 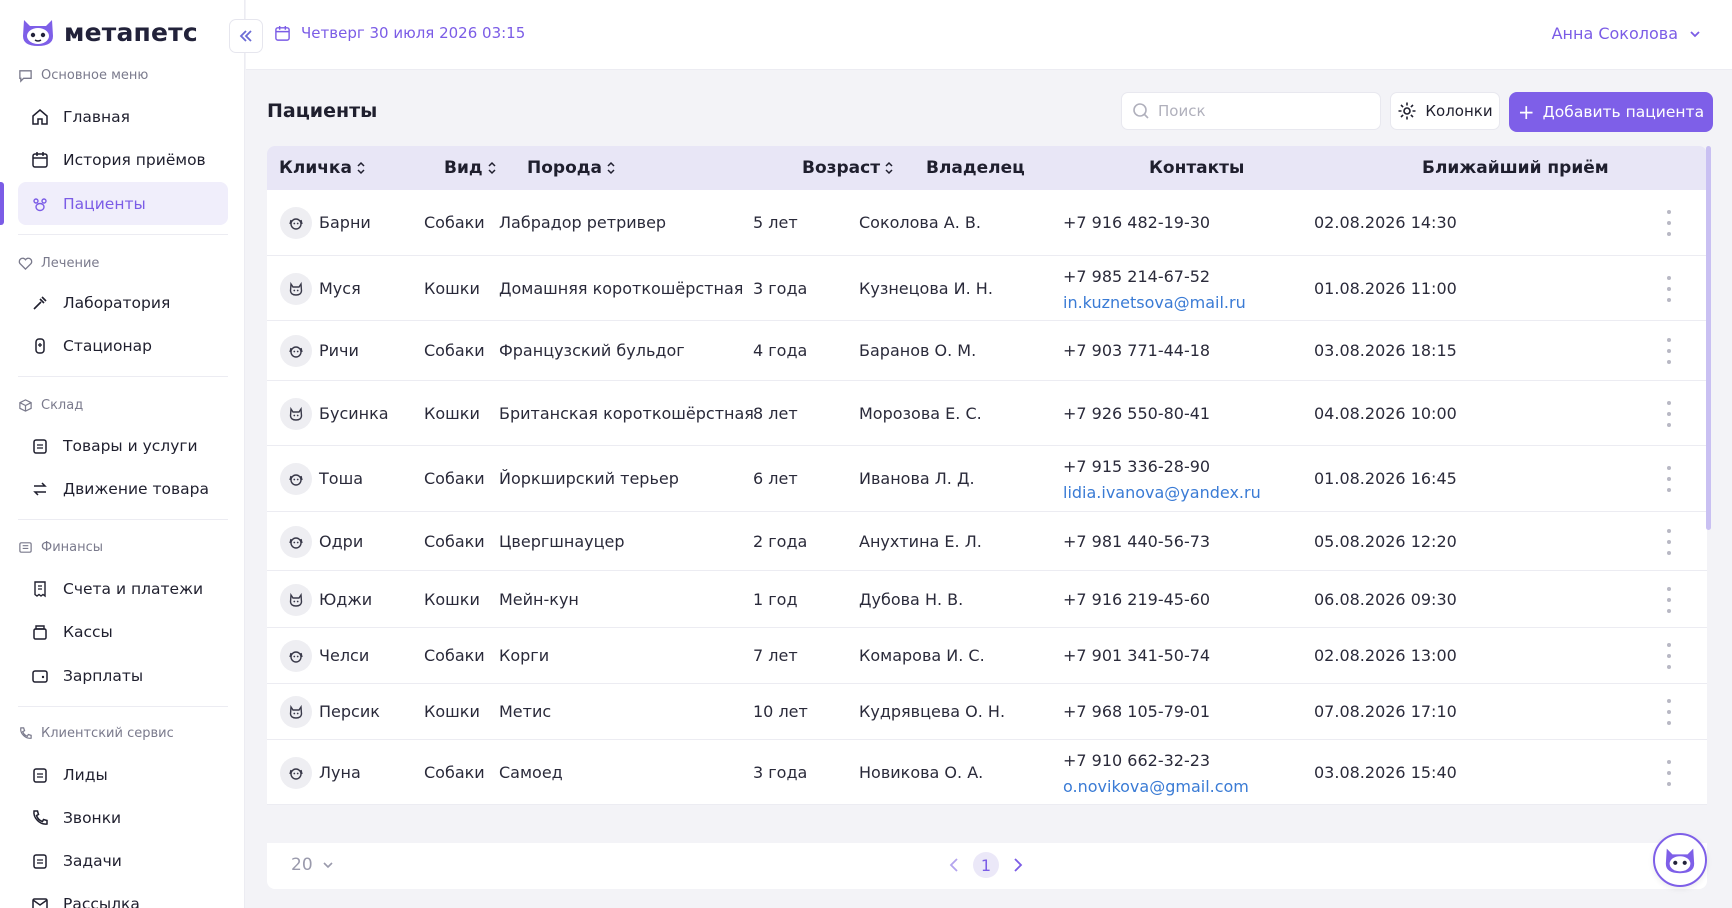 What do you see at coordinates (340, 288) in the screenshot?
I see `pet-name: Муся` at bounding box center [340, 288].